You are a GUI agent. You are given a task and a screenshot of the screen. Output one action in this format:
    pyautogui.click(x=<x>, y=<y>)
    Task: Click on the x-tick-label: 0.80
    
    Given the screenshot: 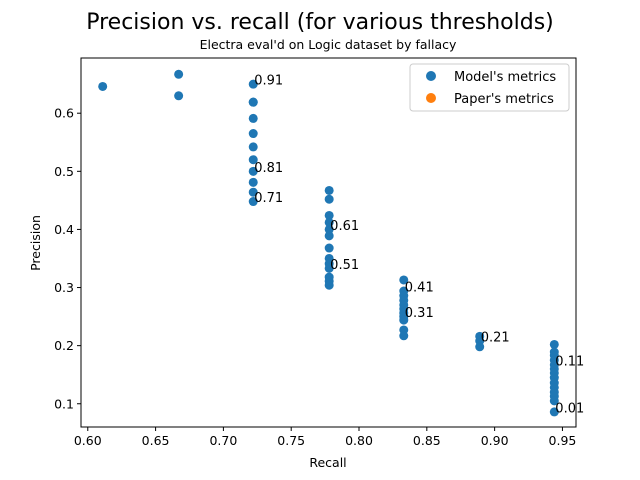 What is the action you would take?
    pyautogui.click(x=359, y=440)
    